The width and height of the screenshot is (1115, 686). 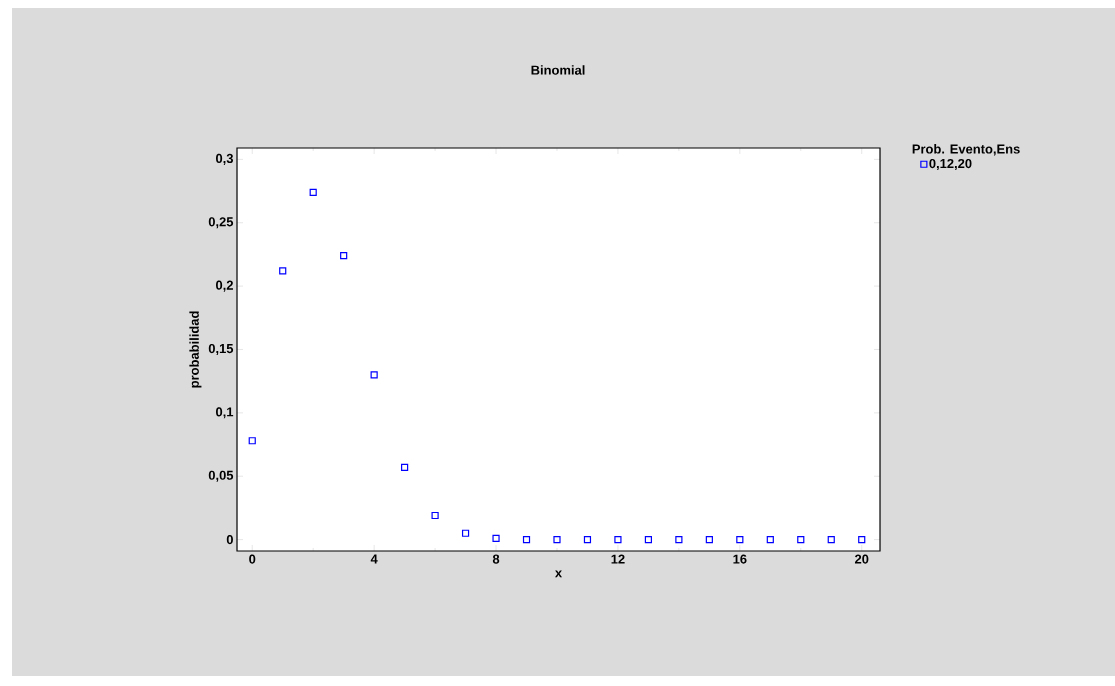 What do you see at coordinates (224, 286) in the screenshot?
I see `y-tick-label: 0,2` at bounding box center [224, 286].